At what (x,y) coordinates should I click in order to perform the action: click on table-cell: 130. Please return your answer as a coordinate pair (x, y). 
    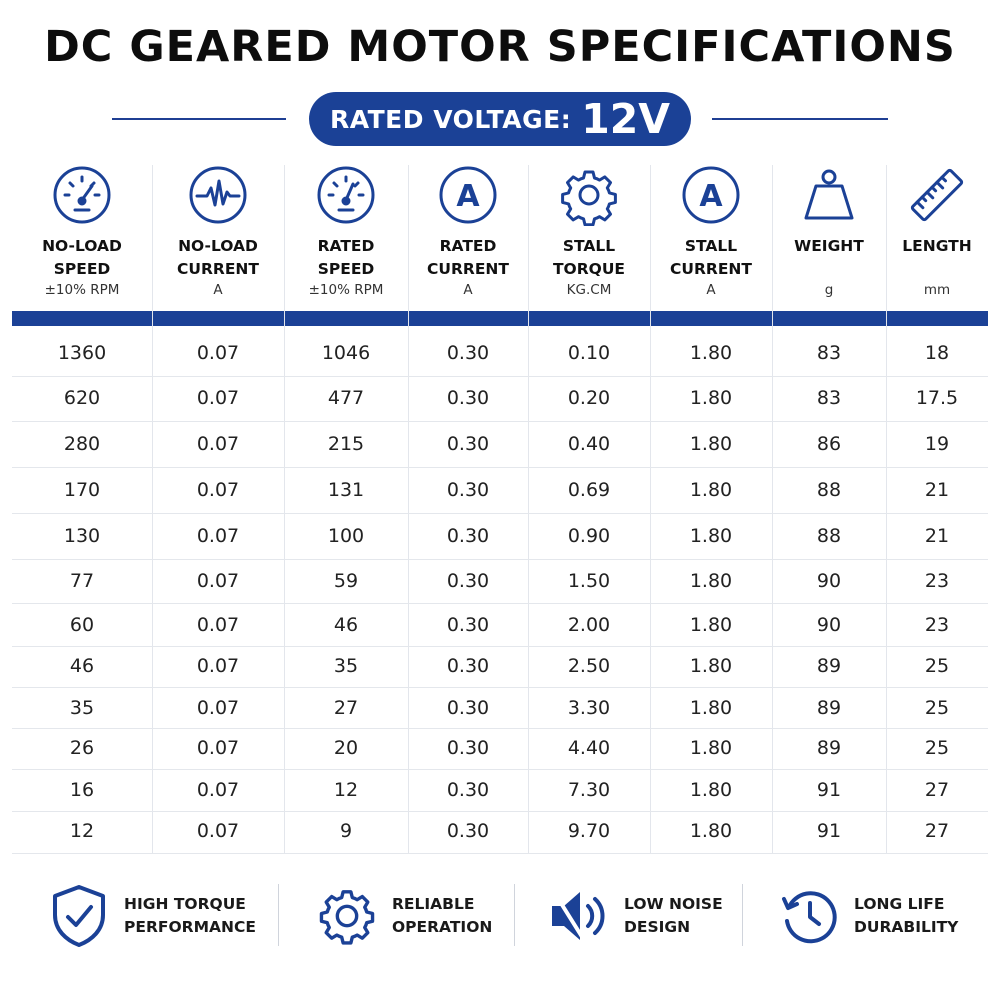
    Looking at the image, I should click on (82, 536).